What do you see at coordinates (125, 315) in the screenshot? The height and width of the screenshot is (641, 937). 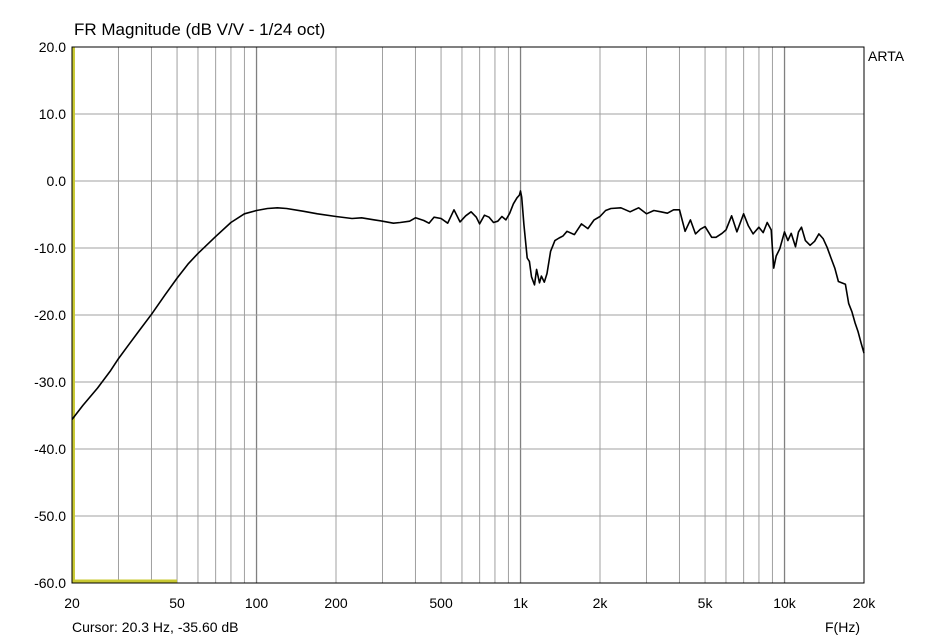 I see `cursor-layer` at bounding box center [125, 315].